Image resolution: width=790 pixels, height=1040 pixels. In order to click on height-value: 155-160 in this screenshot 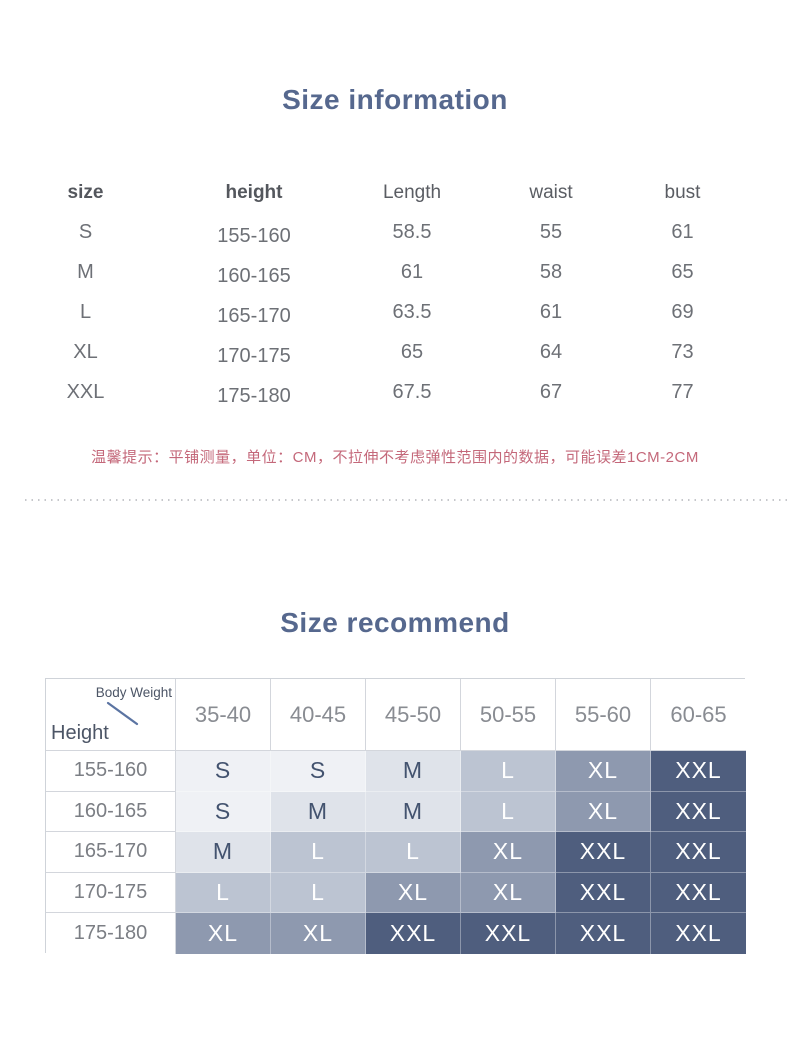, I will do `click(254, 235)`.